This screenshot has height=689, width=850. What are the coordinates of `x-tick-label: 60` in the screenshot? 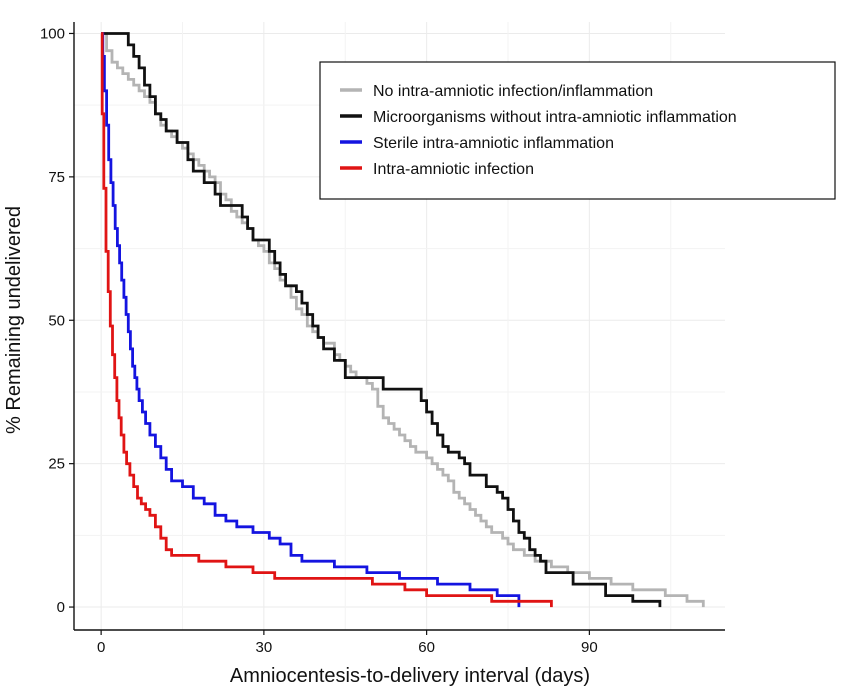 It's located at (426, 647).